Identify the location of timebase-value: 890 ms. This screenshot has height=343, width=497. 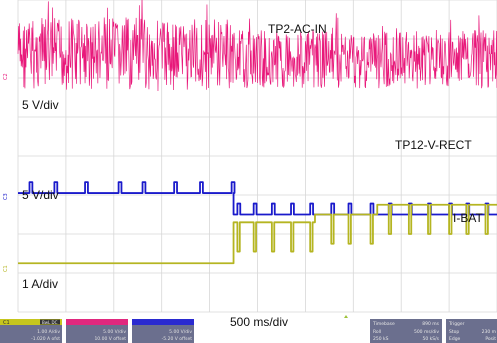
(430, 324).